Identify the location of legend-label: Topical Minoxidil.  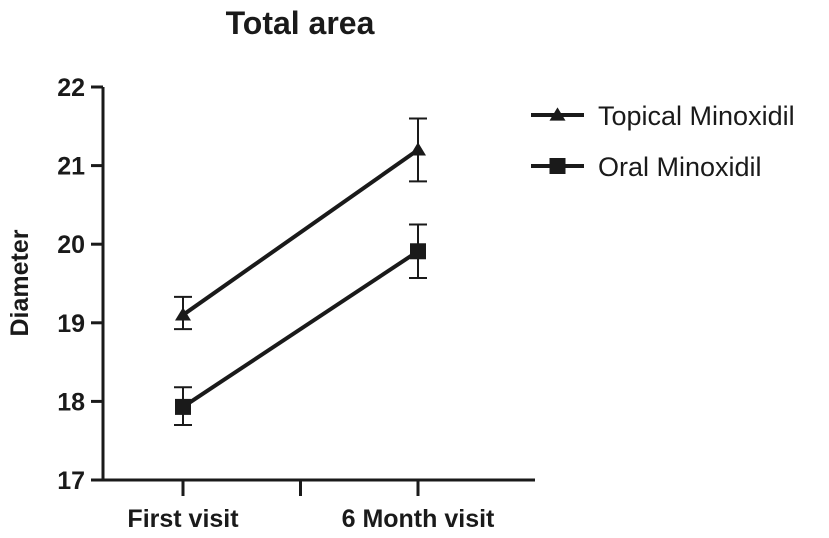
(696, 116).